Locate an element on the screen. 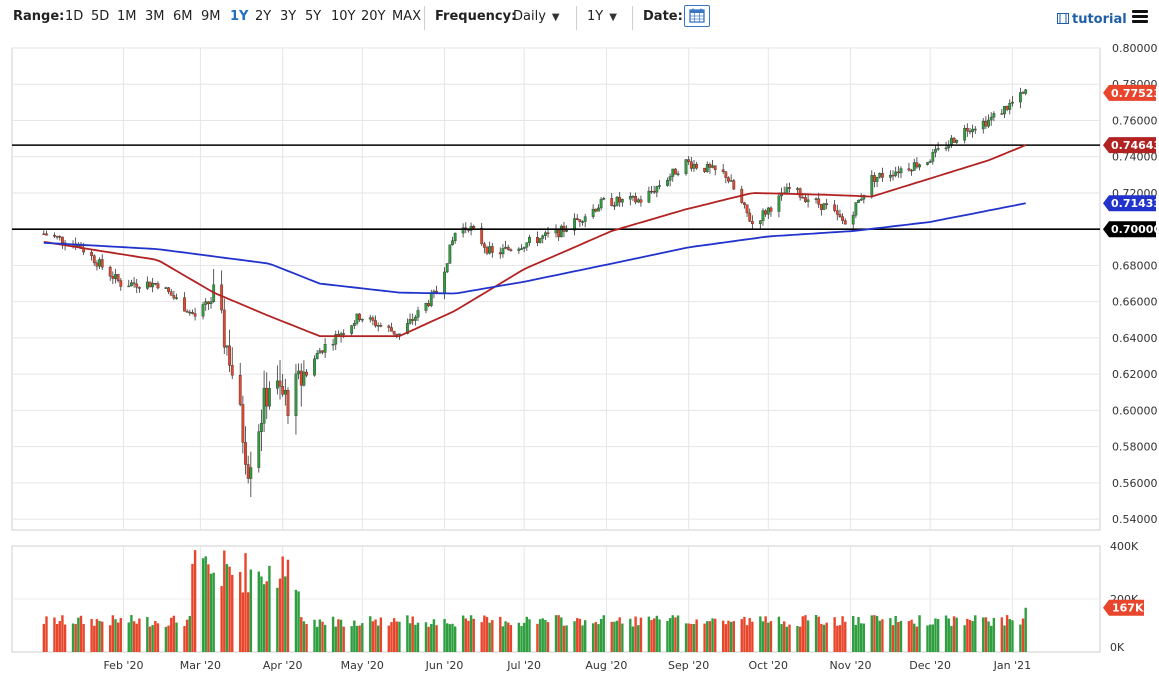  moving-average-line is located at coordinates (534, 248).